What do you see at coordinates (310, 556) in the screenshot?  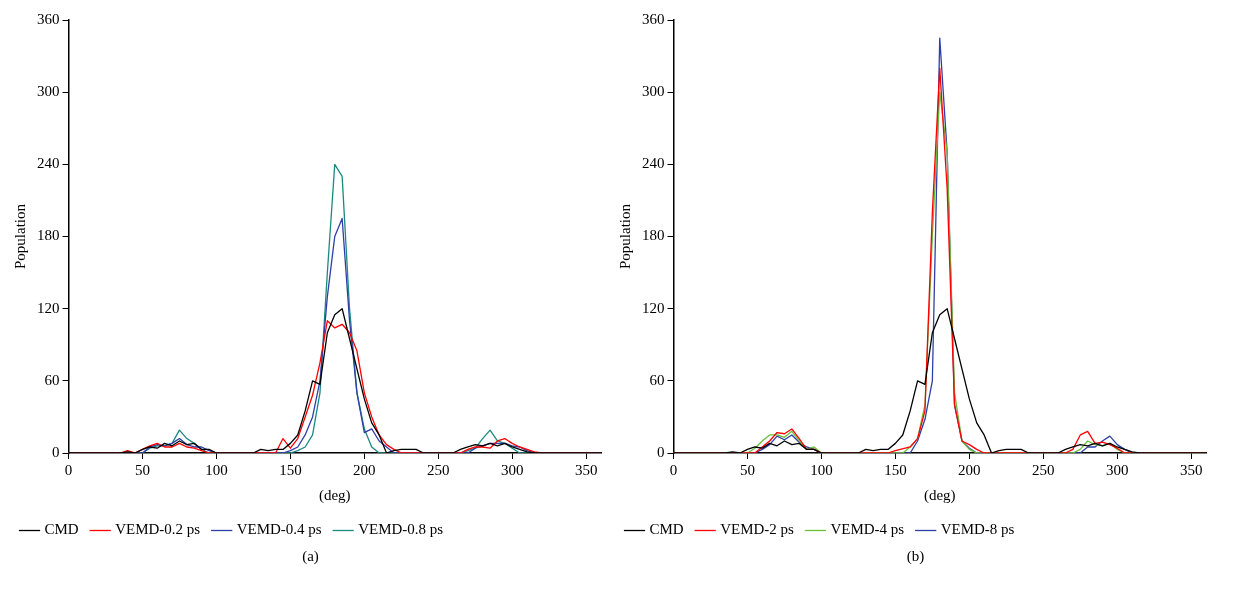 I see `text: (a)` at bounding box center [310, 556].